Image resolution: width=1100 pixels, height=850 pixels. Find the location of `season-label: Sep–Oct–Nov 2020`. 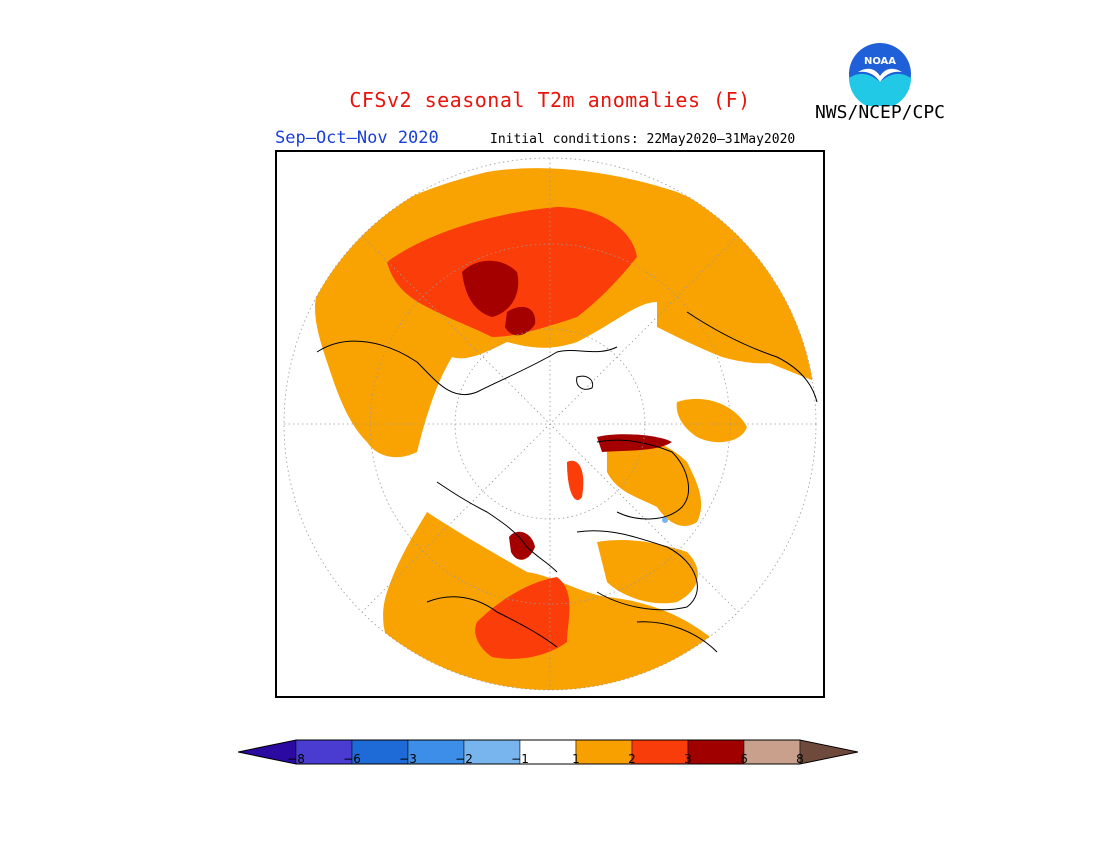

season-label: Sep–Oct–Nov 2020 is located at coordinates (357, 138).